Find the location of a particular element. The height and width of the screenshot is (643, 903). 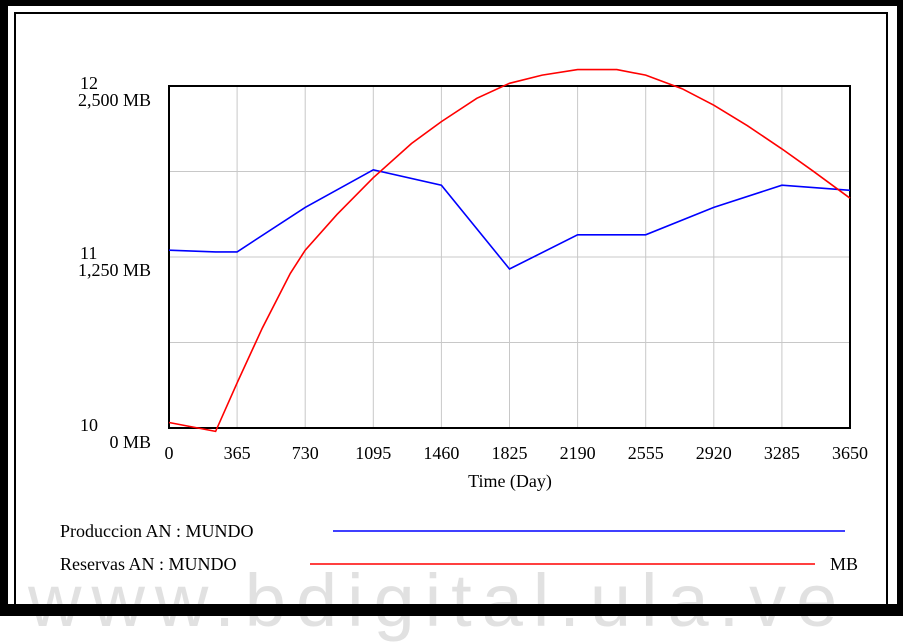

x-tick-label: 2920 is located at coordinates (714, 453).